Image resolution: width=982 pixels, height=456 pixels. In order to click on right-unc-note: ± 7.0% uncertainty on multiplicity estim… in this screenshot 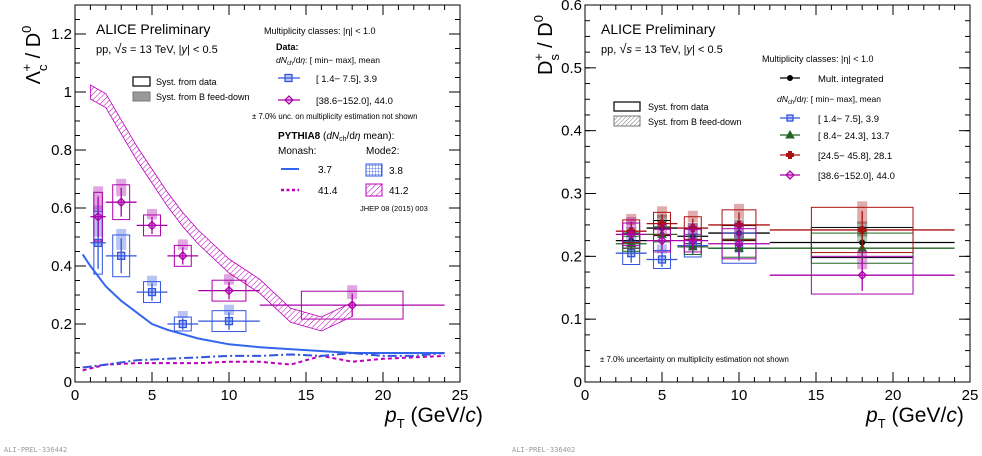, I will do `click(694, 359)`.